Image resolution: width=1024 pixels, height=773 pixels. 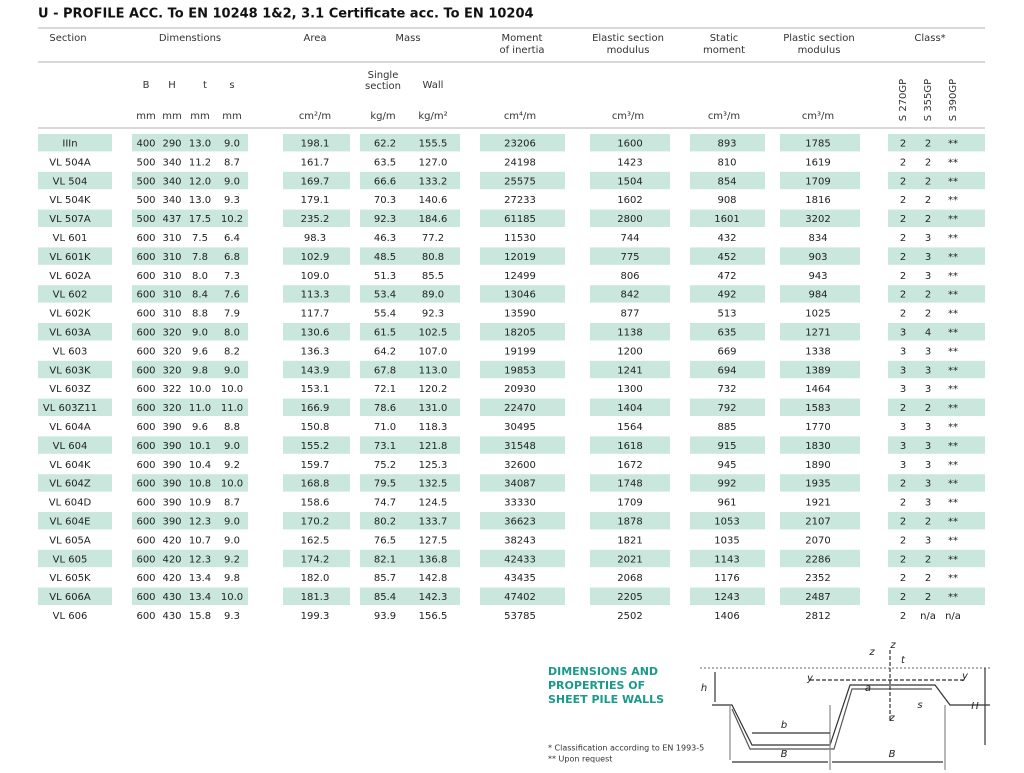 What do you see at coordinates (315, 116) in the screenshot?
I see `unit: cm²/m` at bounding box center [315, 116].